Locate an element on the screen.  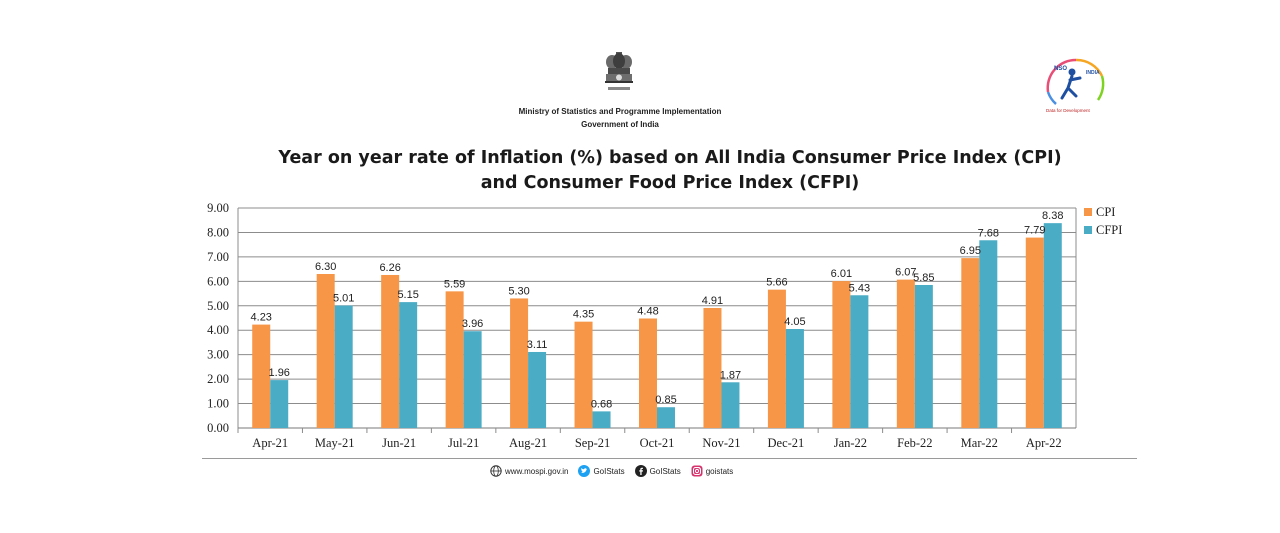
x-tick-label: Sep-21 is located at coordinates (592, 443).